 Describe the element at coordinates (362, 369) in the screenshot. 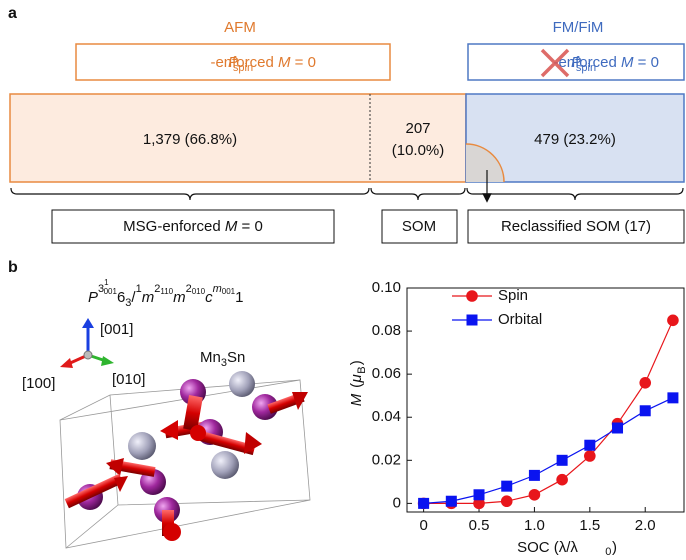

I see `text: B` at that location.